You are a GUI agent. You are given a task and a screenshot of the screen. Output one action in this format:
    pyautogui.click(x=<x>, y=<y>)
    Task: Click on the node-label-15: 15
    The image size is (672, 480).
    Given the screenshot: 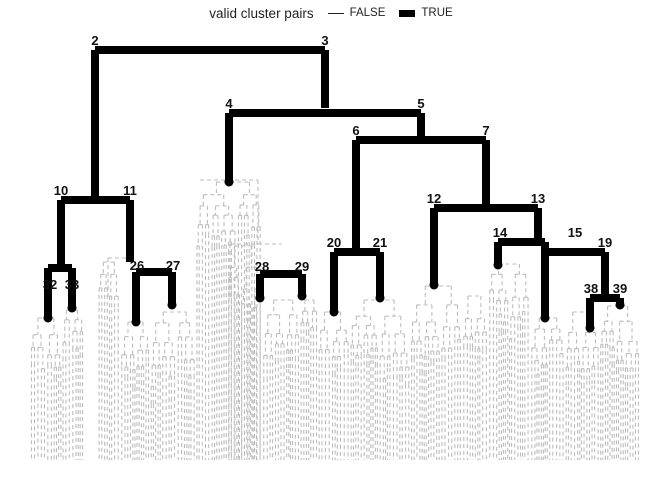 What is the action you would take?
    pyautogui.click(x=575, y=232)
    